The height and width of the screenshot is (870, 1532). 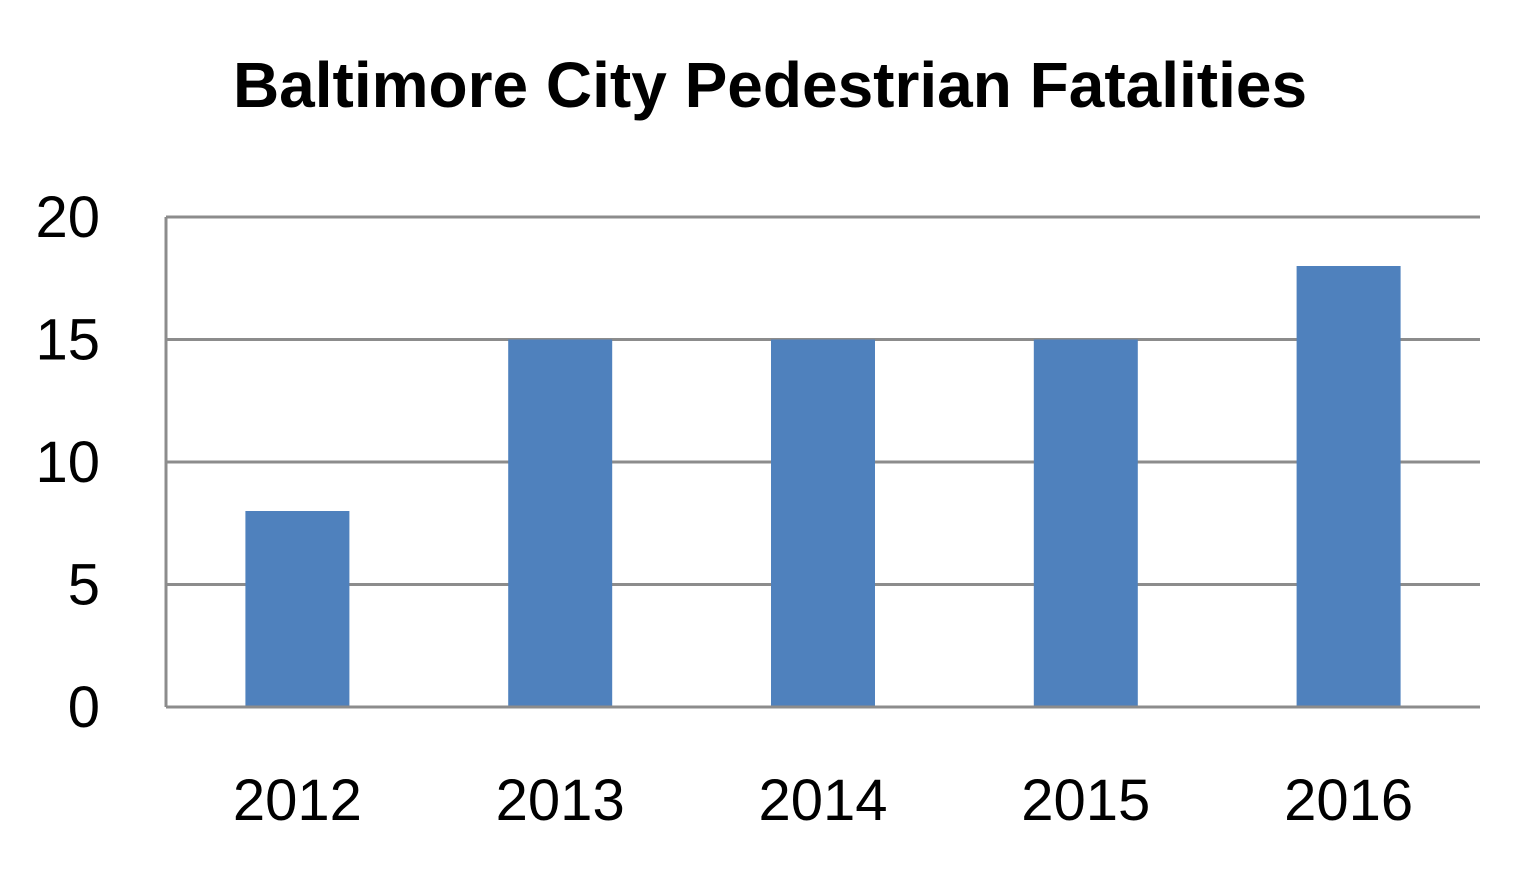 I want to click on y-axis-tick-labels: 0 5 10 15 20, so click(x=67, y=462).